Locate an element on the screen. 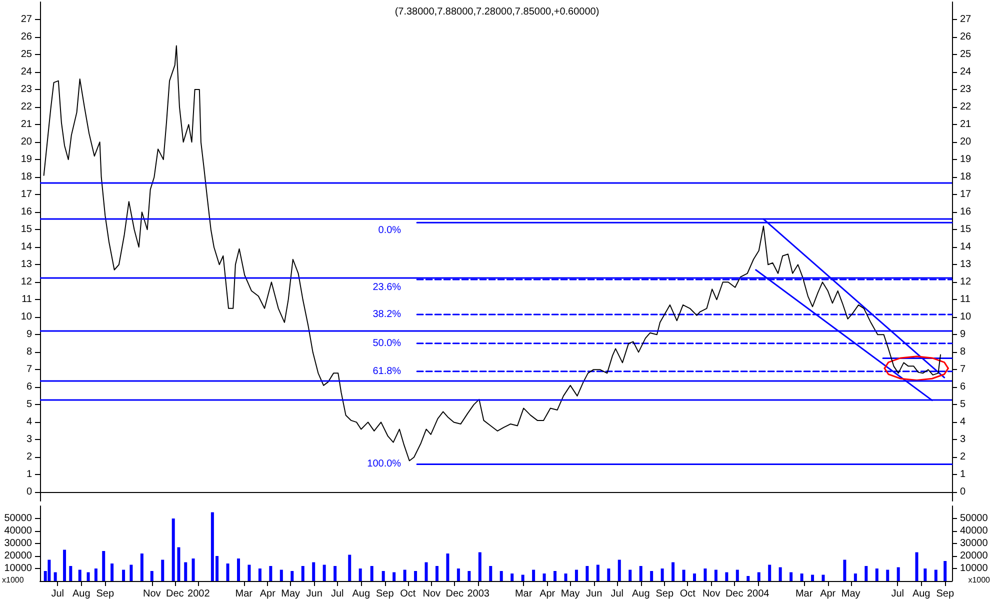 The image size is (994, 599). y-tick-label: 20000 is located at coordinates (18, 556).